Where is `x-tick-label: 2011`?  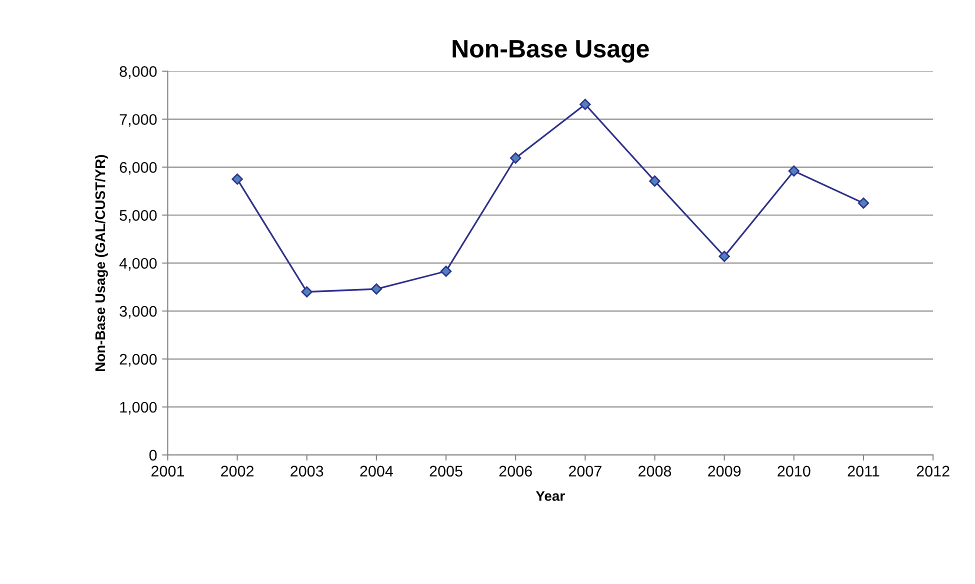
x-tick-label: 2011 is located at coordinates (864, 471).